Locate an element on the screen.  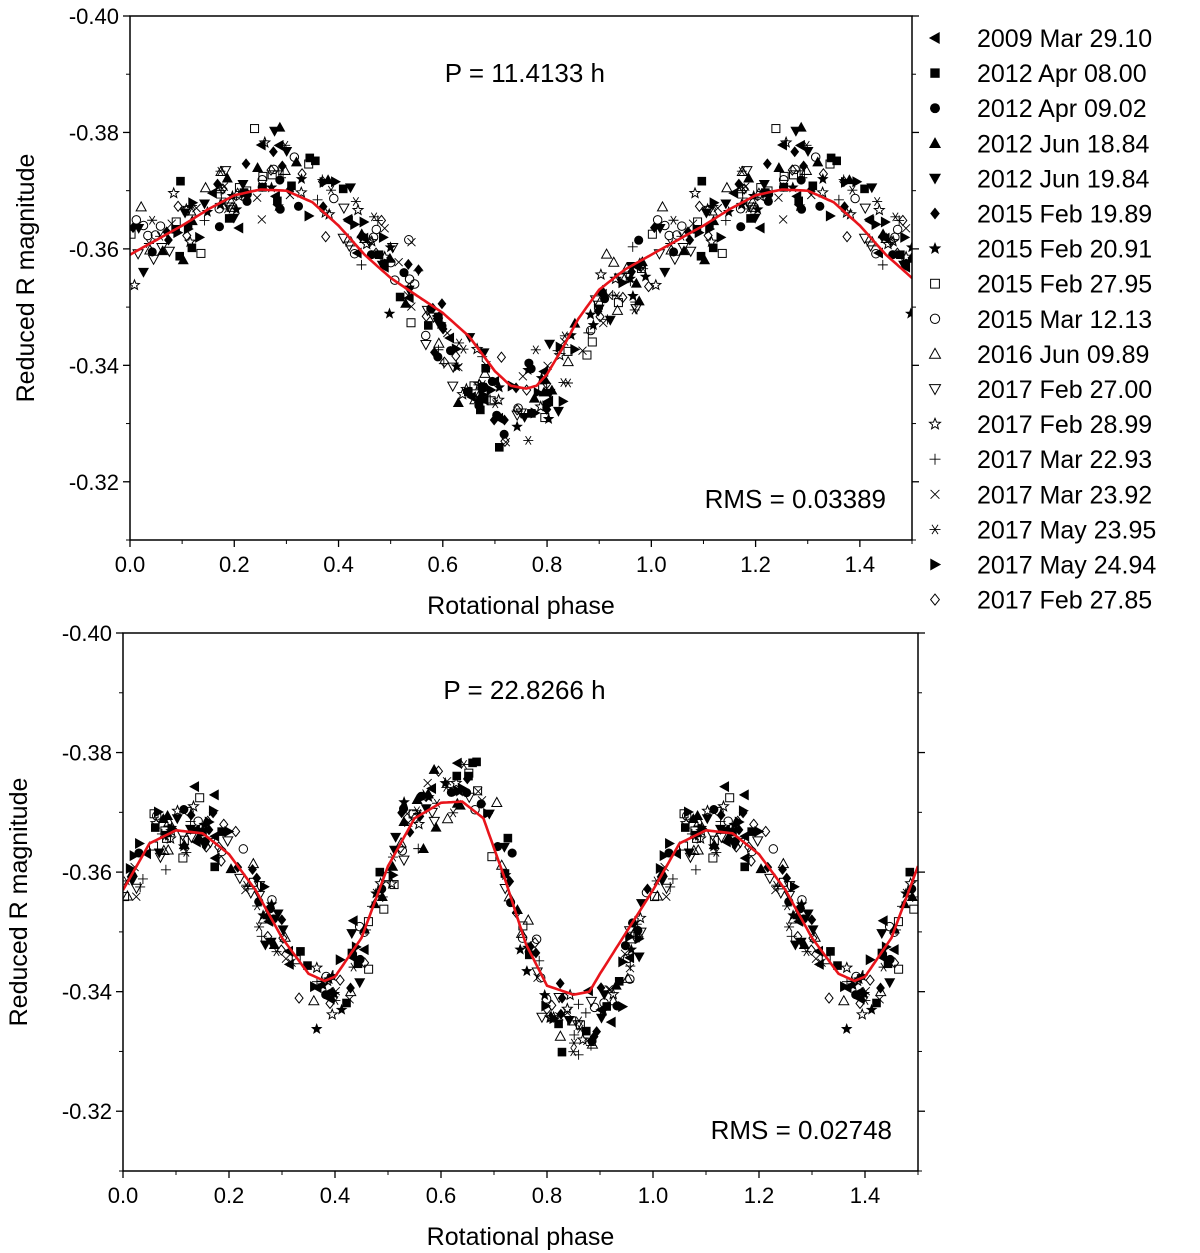
top-y-axis-label: Reduced R magnitude is located at coordinates (26, 278).